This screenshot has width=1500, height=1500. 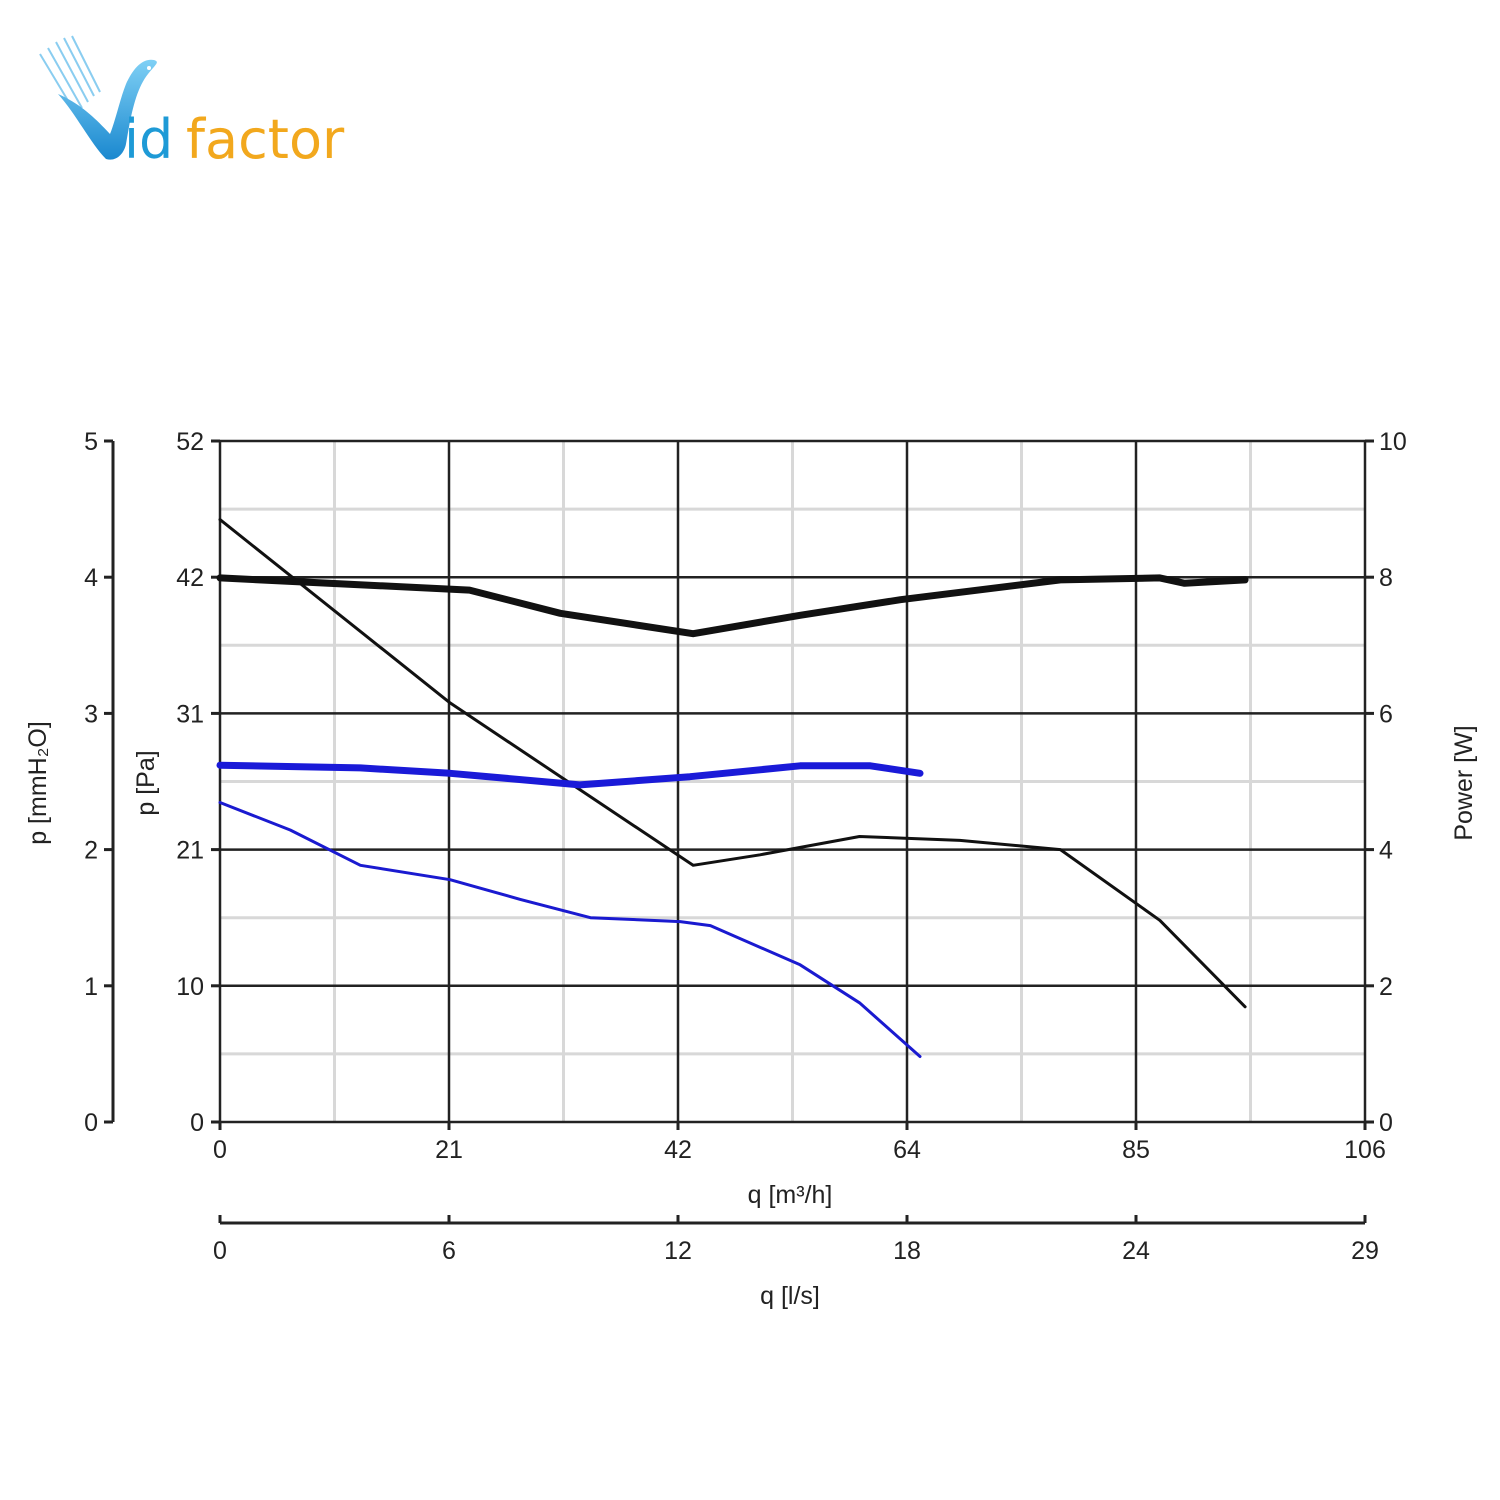 I want to click on y-axis-mmh2o-title: p [mmH₂O], so click(x=38, y=783).